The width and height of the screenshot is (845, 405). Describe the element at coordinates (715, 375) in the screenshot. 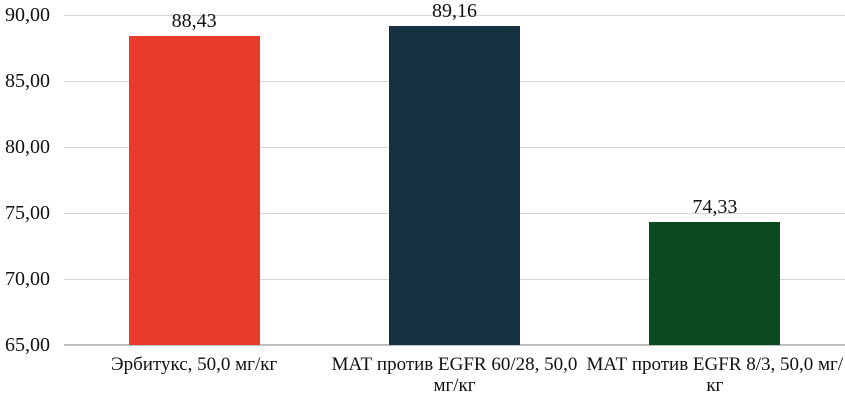

I see `category-label: МАТ против EGFR 8/3, 50,0 мг/кг` at that location.